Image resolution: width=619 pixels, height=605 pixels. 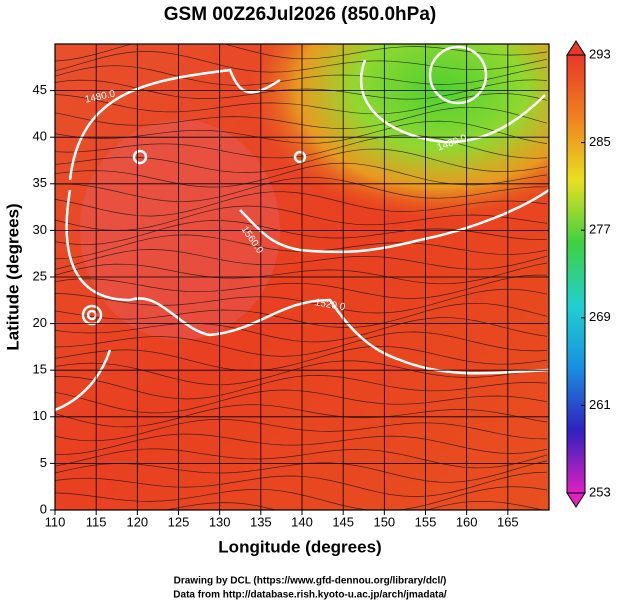 I want to click on contour-label: 1520.0, so click(x=330, y=305).